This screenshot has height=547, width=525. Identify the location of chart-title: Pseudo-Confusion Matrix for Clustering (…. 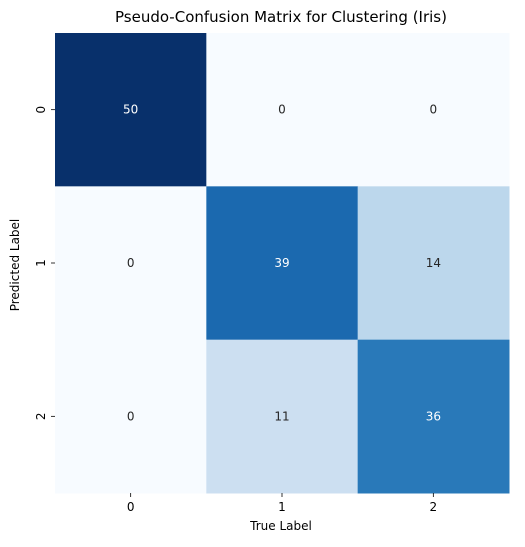
(281, 17).